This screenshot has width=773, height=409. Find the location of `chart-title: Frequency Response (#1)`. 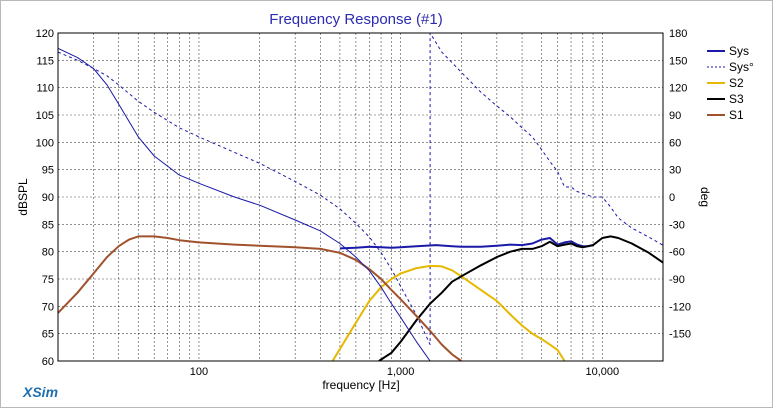

chart-title: Frequency Response (#1) is located at coordinates (355, 19).